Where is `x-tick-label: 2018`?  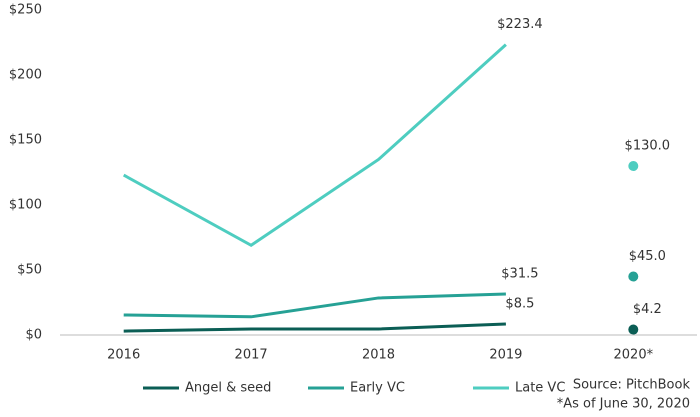 x-tick-label: 2018 is located at coordinates (378, 355).